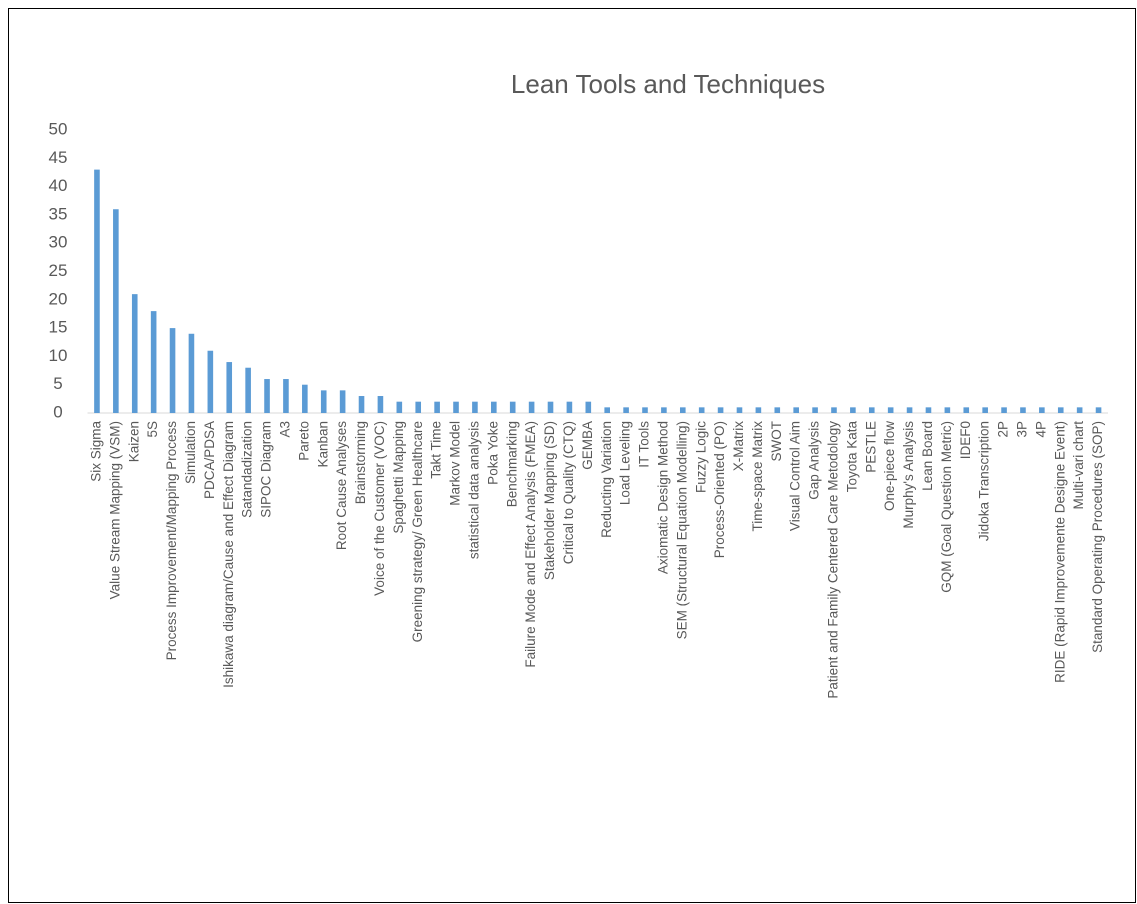  I want to click on x-tick-label: Satandadization, so click(247, 469).